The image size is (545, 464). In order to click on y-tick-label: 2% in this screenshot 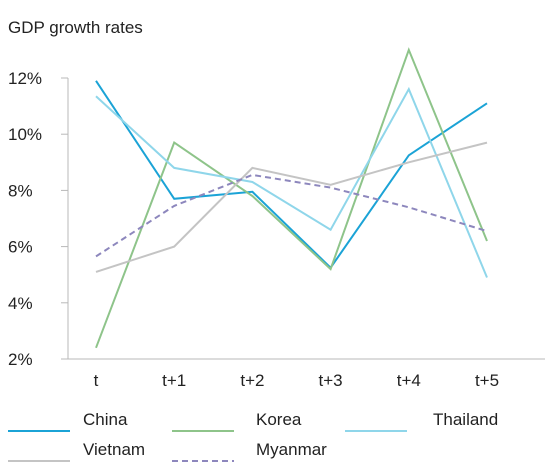, I will do `click(20, 359)`.